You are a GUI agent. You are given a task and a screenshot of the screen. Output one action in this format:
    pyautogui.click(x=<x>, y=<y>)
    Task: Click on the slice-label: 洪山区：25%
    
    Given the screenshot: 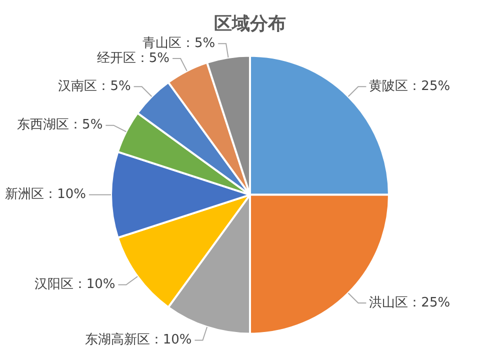 What is the action you would take?
    pyautogui.click(x=409, y=302)
    